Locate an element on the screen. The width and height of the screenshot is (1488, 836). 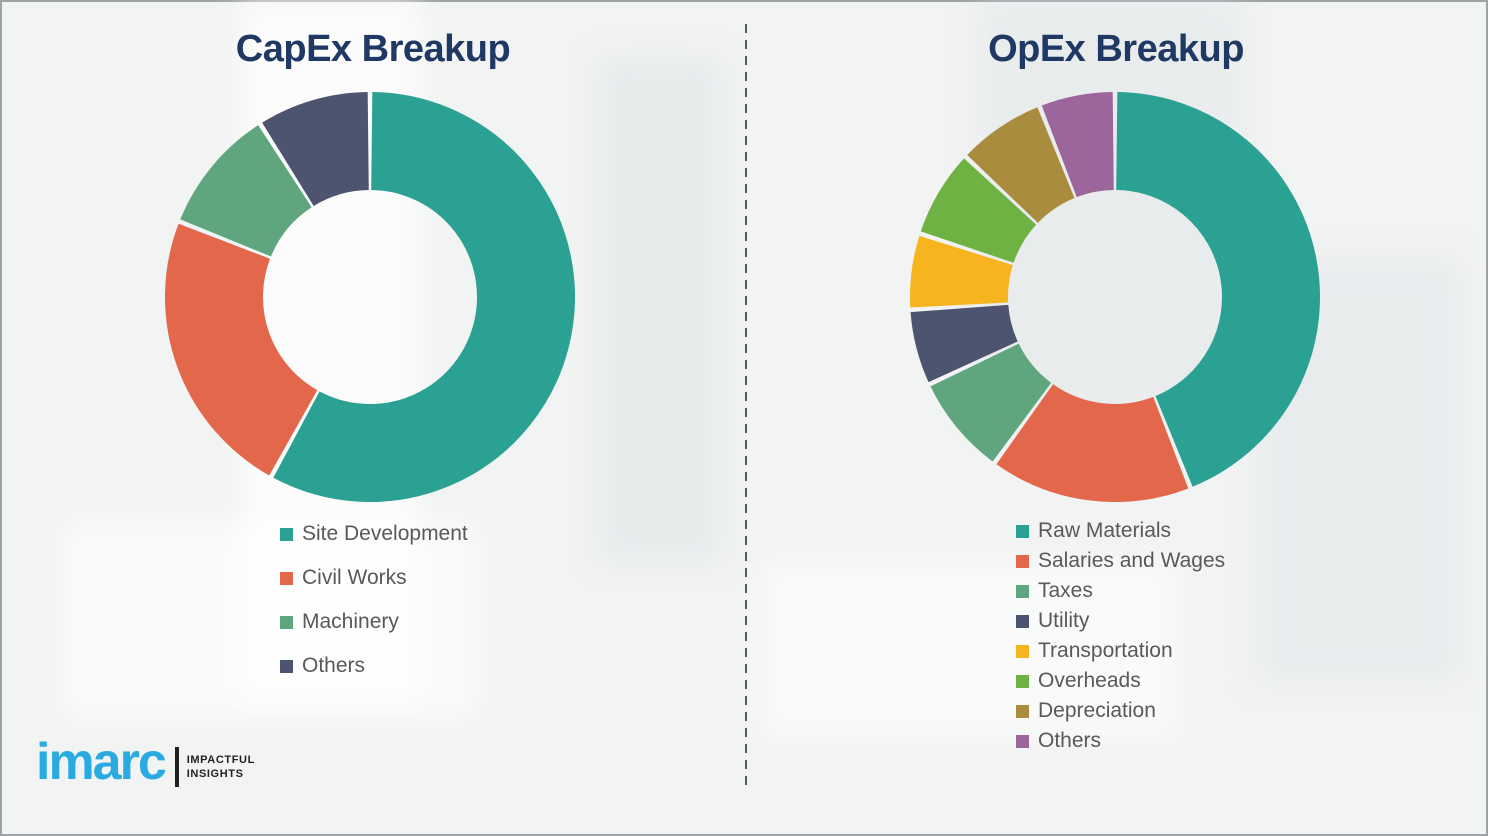
legend-label: Raw Materials is located at coordinates (1105, 530).